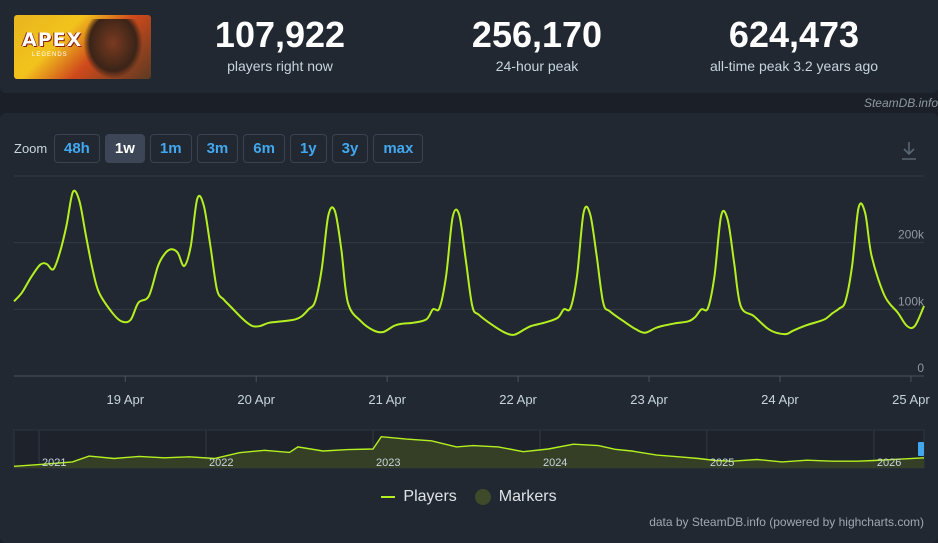  What do you see at coordinates (280, 34) in the screenshot?
I see `stat-value: 107,922` at bounding box center [280, 34].